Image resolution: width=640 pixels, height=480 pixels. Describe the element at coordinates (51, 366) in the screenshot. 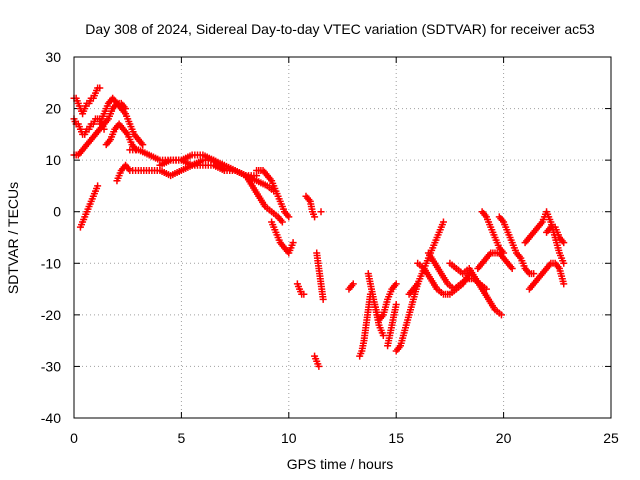

I see `y-tick-label: -30` at that location.